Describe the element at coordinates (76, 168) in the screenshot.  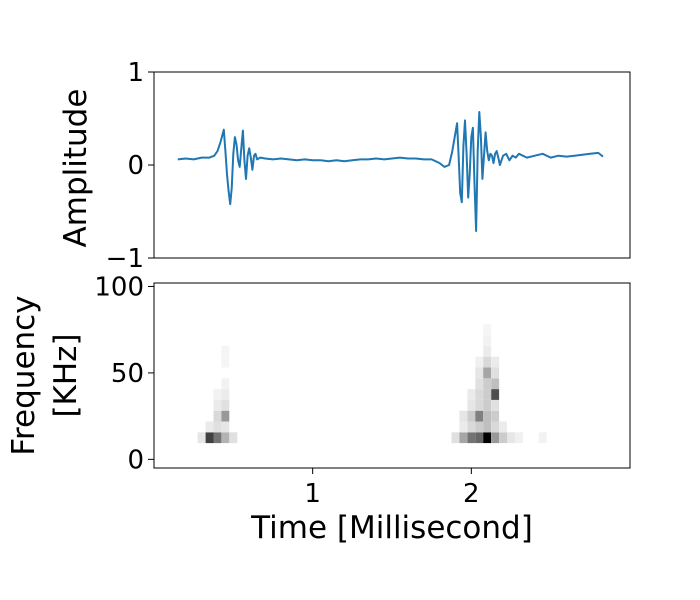
I see `waveform-ylabel: Amplitude` at that location.